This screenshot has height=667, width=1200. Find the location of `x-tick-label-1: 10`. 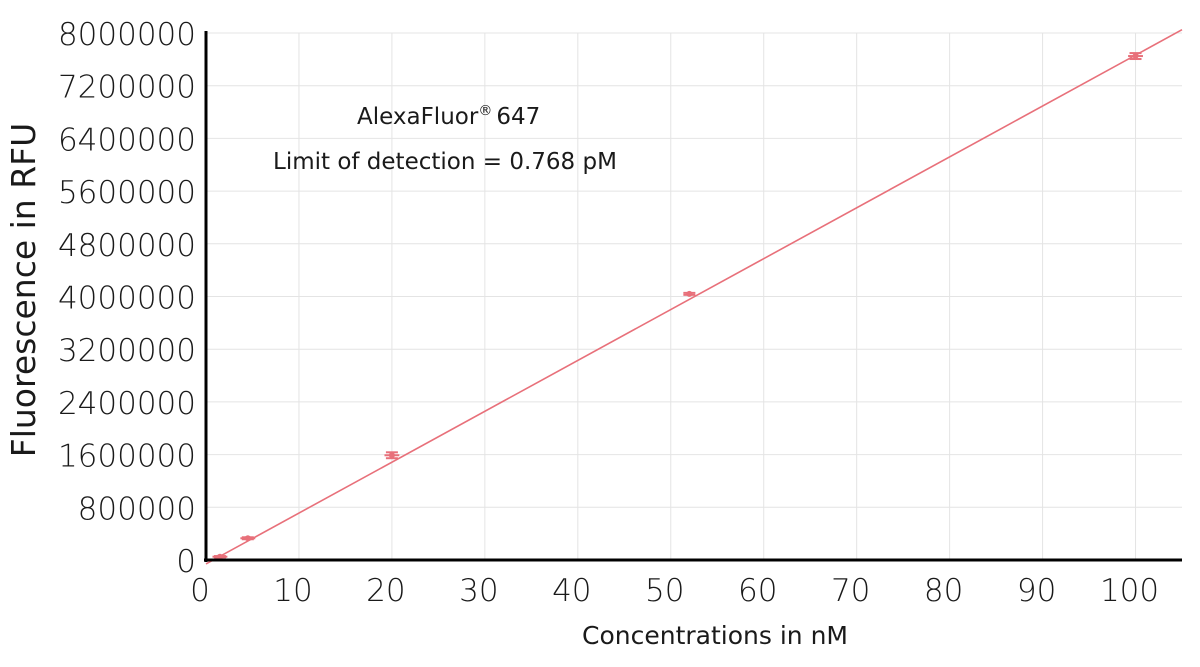

x-tick-label-1: 10 is located at coordinates (292, 591).